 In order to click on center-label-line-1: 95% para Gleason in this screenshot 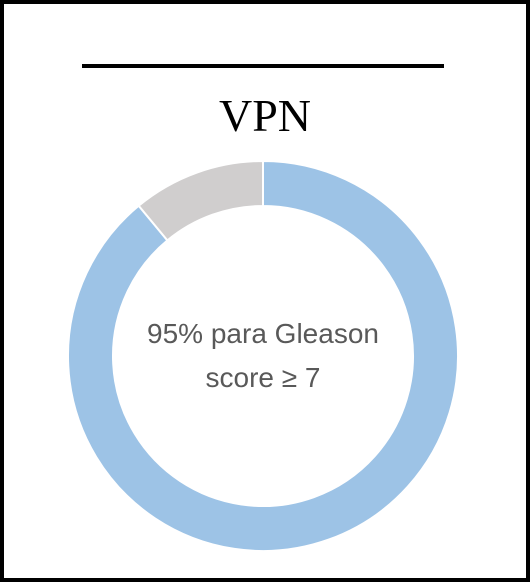, I will do `click(263, 333)`.